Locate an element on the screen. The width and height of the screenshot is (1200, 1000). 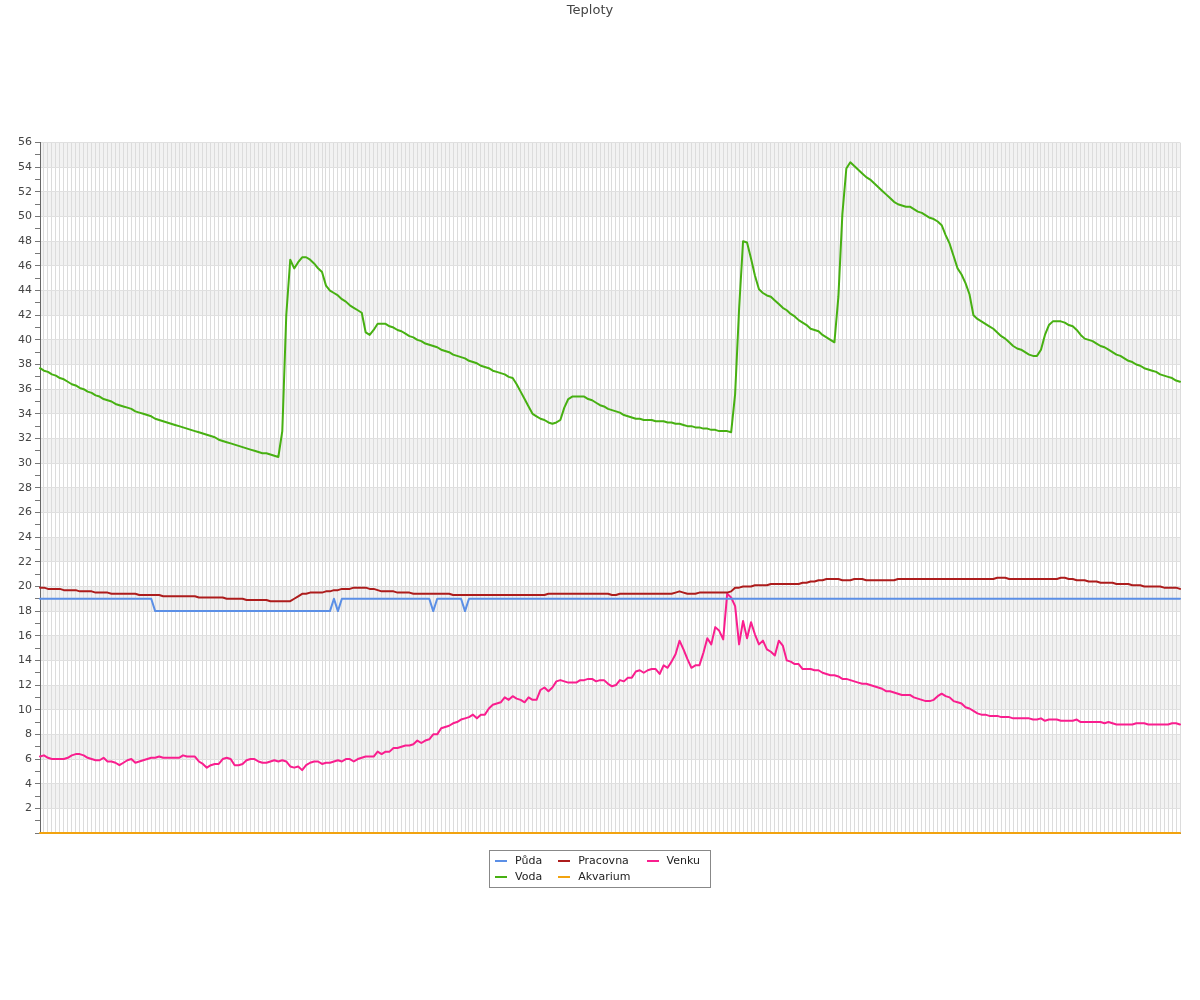
y-tick-label: 10 is located at coordinates (25, 709).